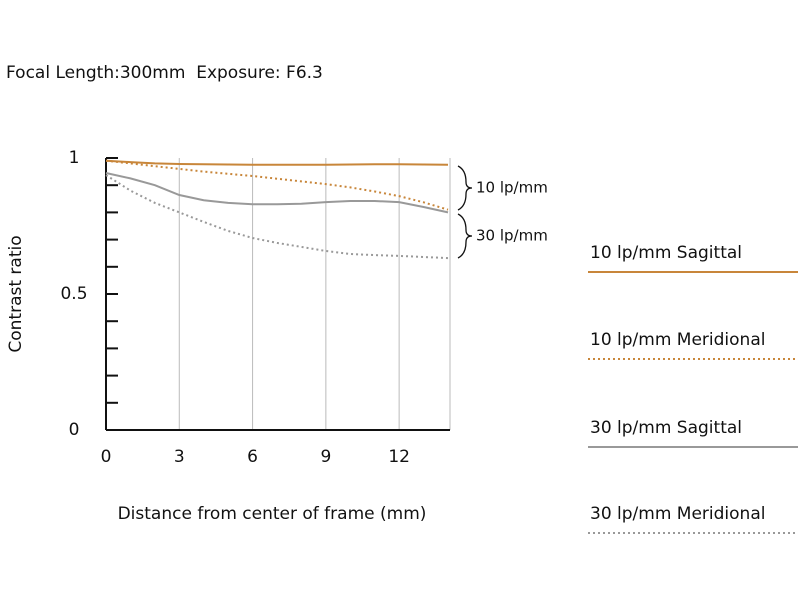 This screenshot has height=600, width=800. What do you see at coordinates (16, 293) in the screenshot?
I see `y-axis-label: Contrast ratio` at bounding box center [16, 293].